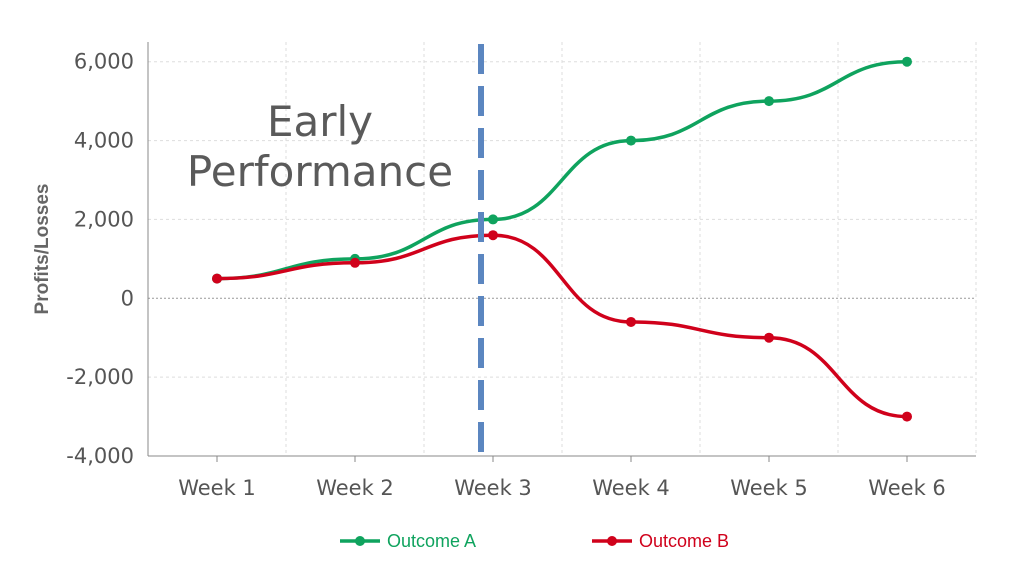  Describe the element at coordinates (100, 456) in the screenshot. I see `y-tick-label: -4,000` at that location.